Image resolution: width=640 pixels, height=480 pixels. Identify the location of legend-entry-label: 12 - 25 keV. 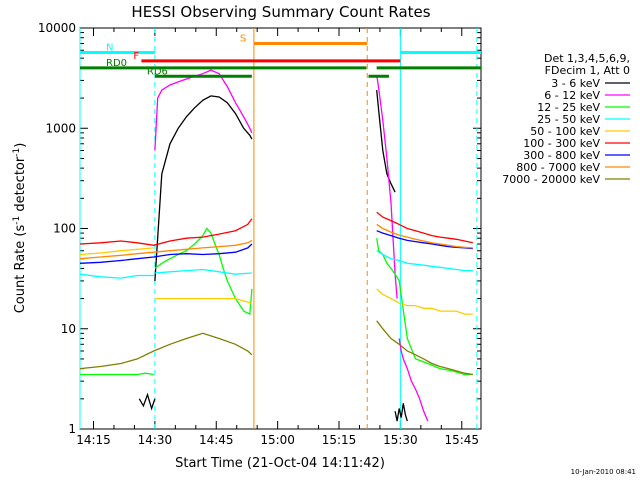
(568, 107).